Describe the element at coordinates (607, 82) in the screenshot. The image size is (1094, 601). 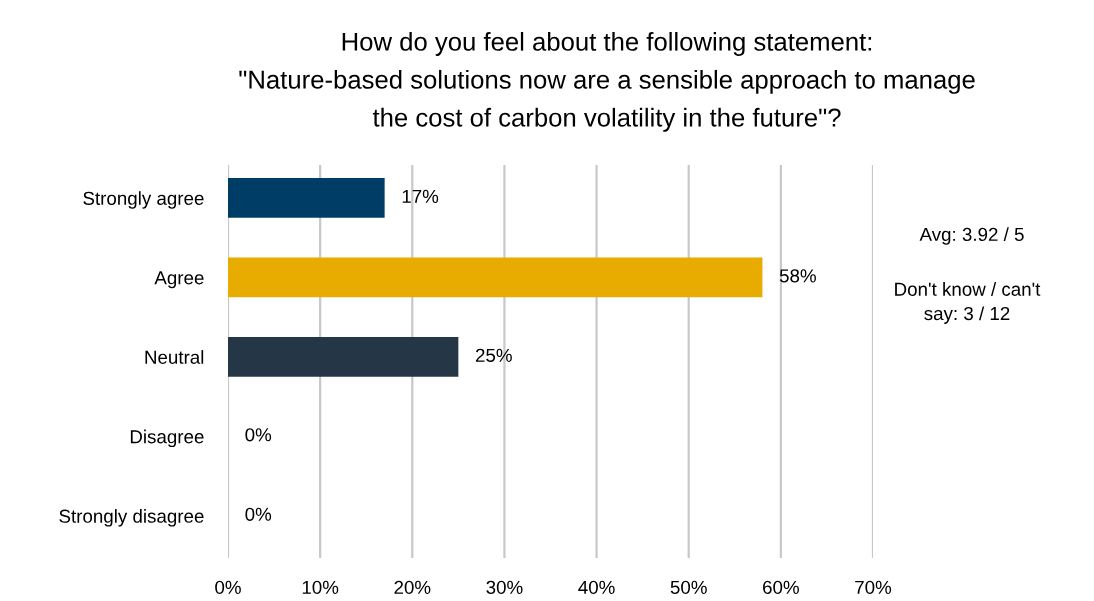
I see `chart-title: How do you feel about the following statement: "Nature-based solutions now are a sensible approach to manage the cost of carbon volatility in the future"?` at that location.